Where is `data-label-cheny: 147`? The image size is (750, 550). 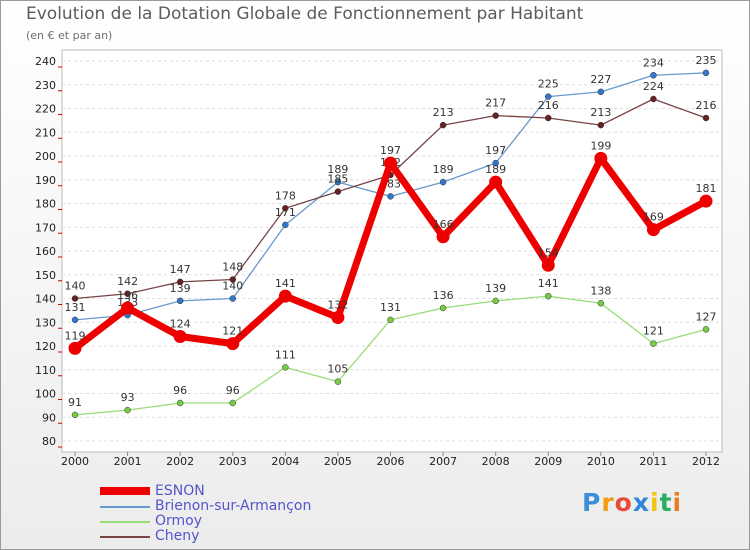
data-label-cheny: 147 is located at coordinates (180, 269).